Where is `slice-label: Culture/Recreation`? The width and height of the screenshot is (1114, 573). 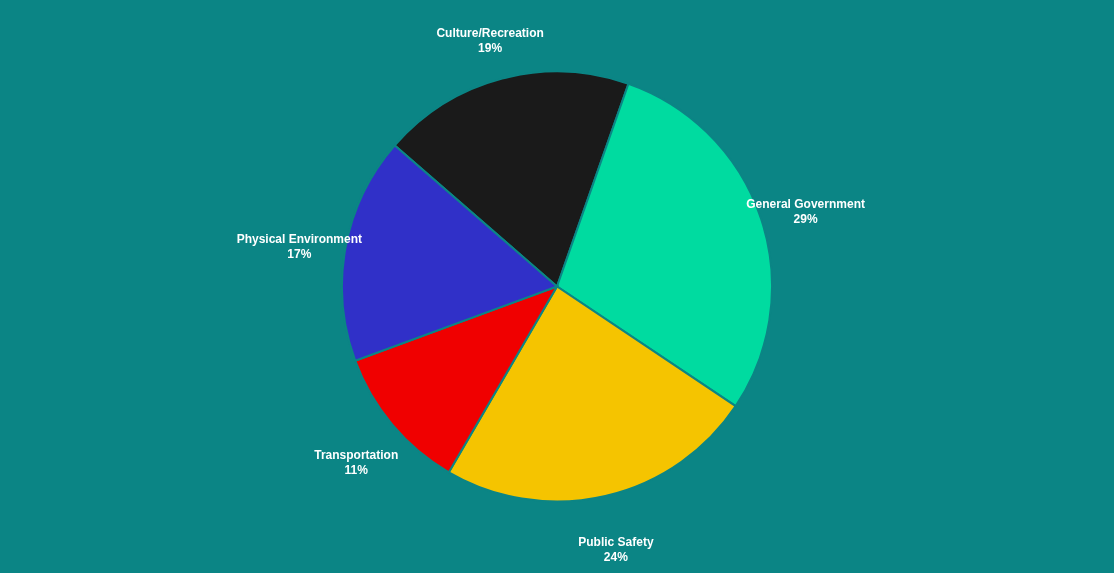
slice-label: Culture/Recreation is located at coordinates (490, 33).